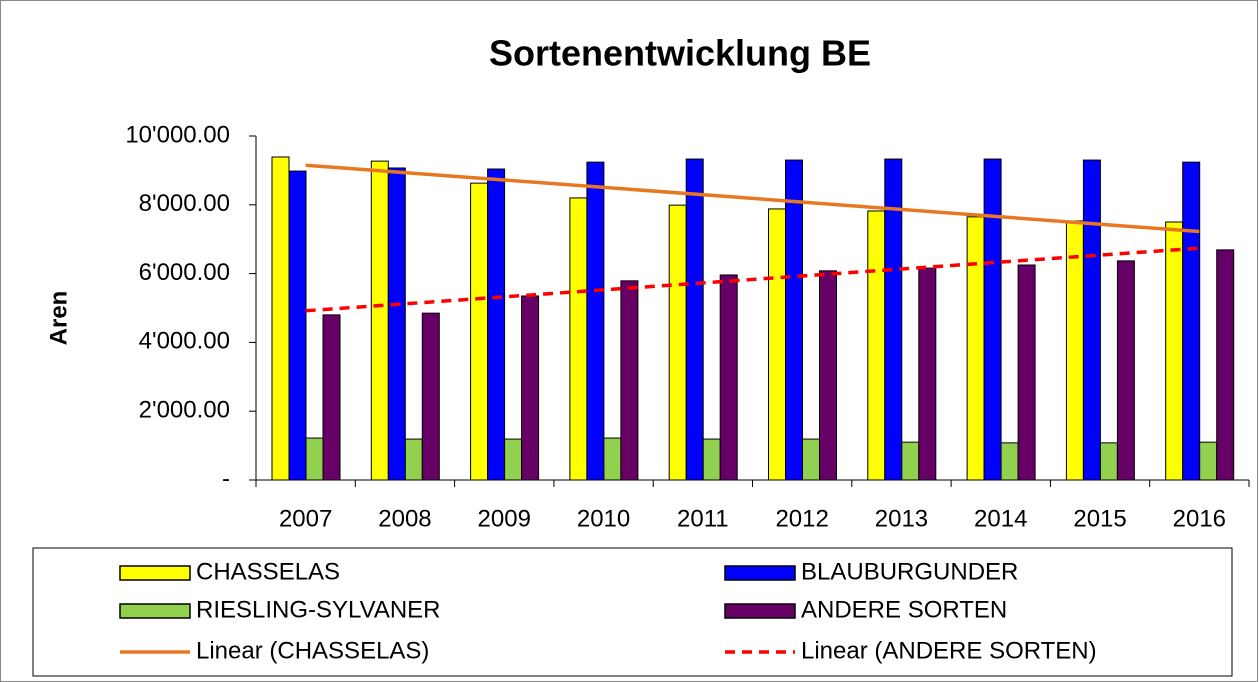  Describe the element at coordinates (184, 410) in the screenshot. I see `y-tick-label: 2'000.00` at that location.